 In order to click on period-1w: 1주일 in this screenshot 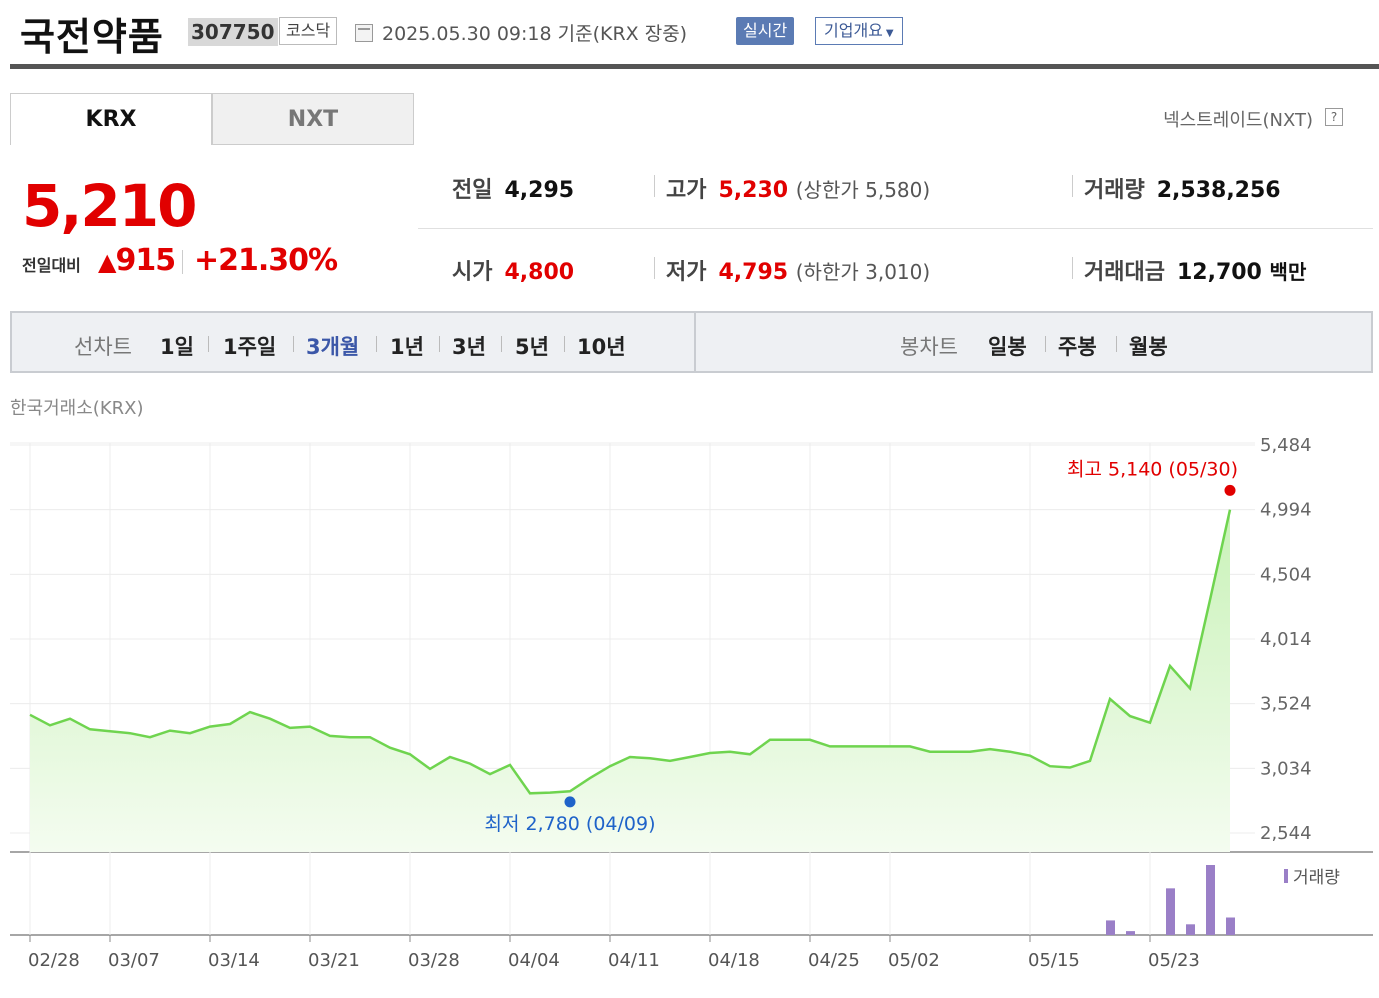, I will do `click(250, 347)`.